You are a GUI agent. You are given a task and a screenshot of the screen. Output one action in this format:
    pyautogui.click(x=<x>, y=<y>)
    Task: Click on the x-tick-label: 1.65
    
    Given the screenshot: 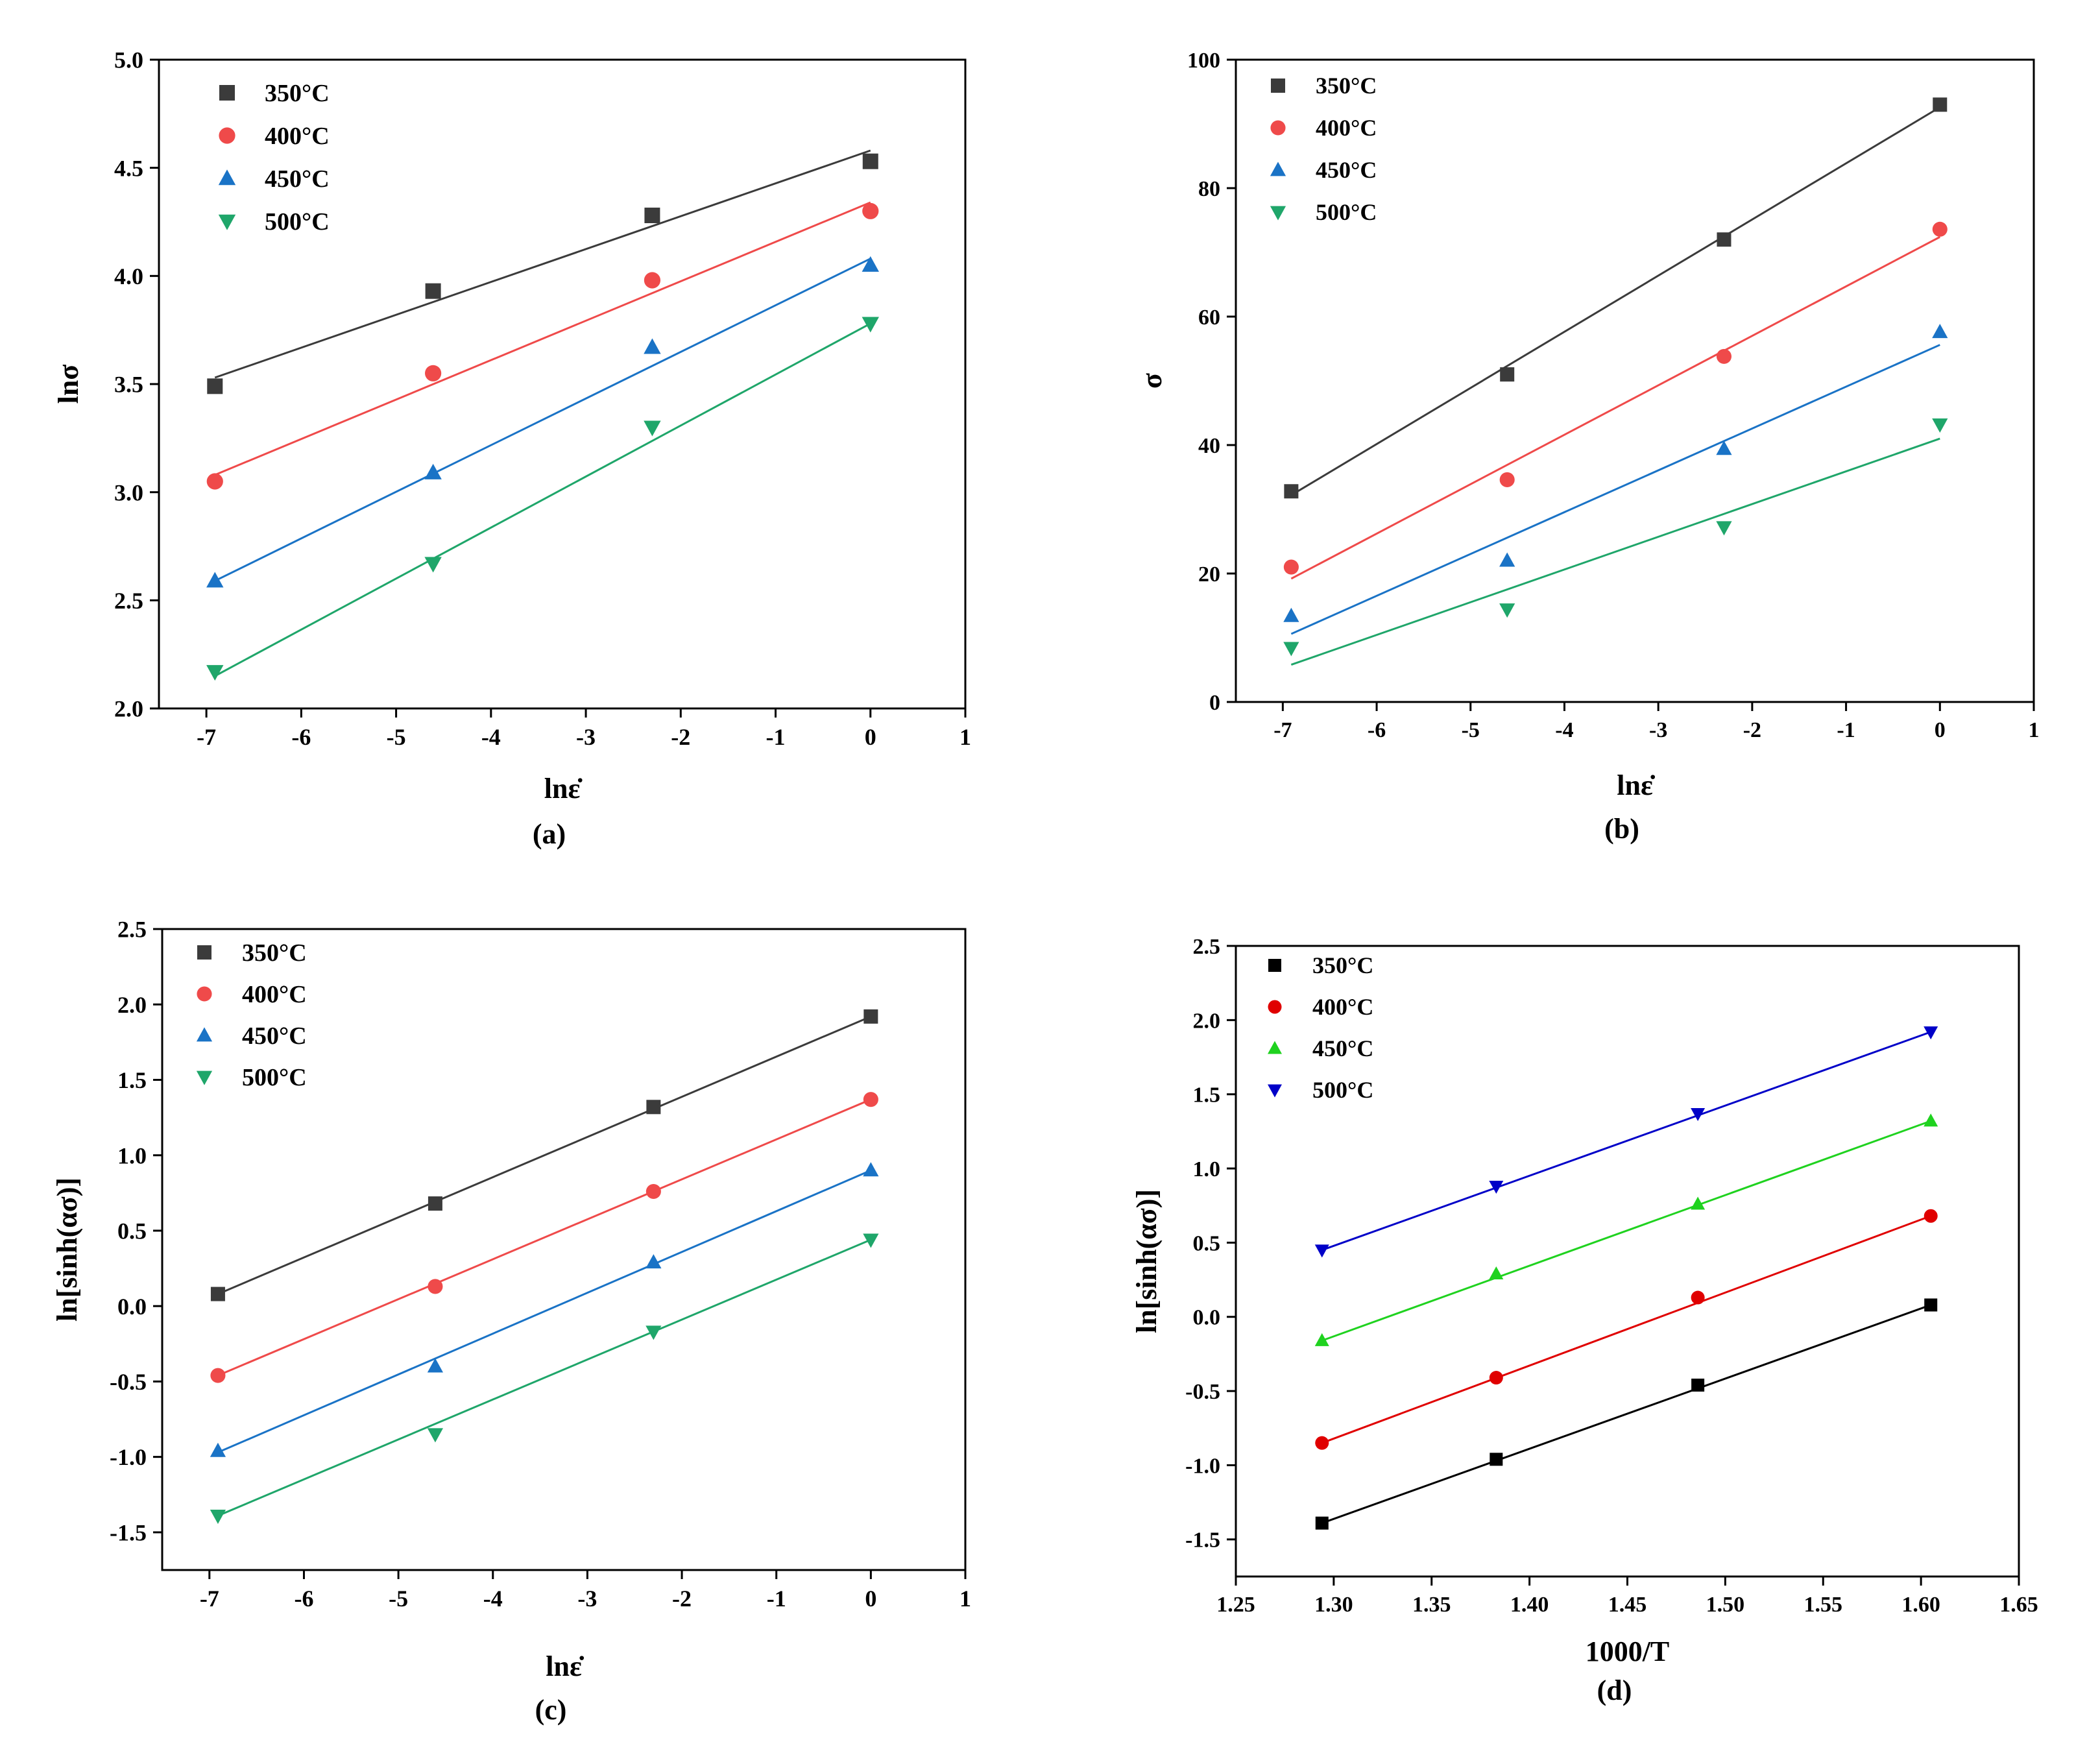 What is the action you would take?
    pyautogui.click(x=2018, y=1605)
    